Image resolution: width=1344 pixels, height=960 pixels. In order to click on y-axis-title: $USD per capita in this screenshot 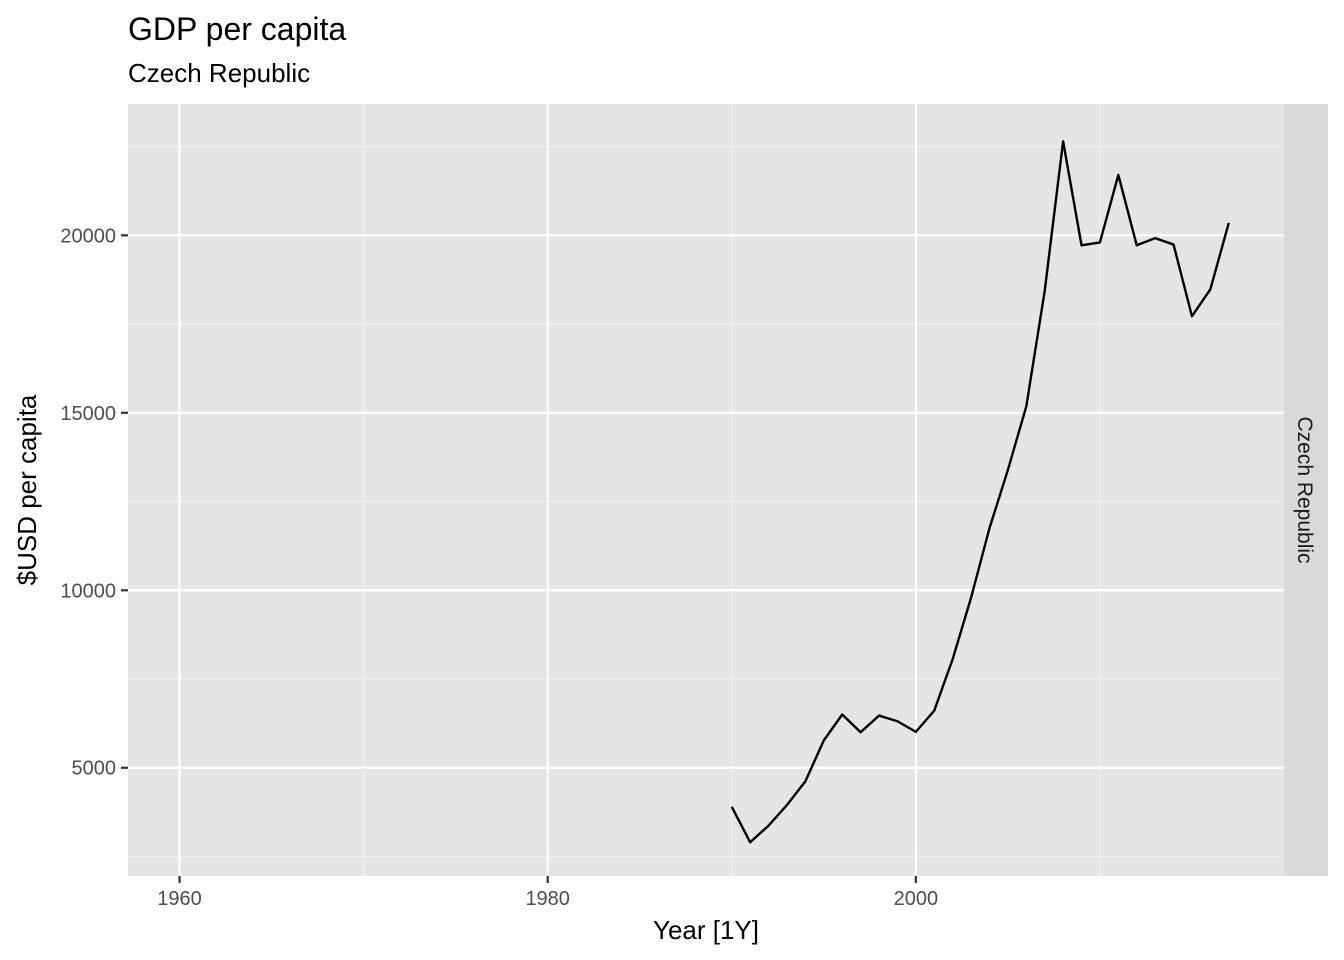, I will do `click(27, 489)`.